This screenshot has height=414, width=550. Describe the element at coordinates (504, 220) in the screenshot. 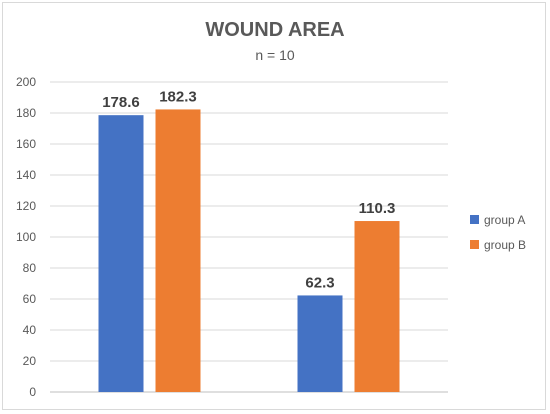

I see `legend-label-0: group A` at that location.